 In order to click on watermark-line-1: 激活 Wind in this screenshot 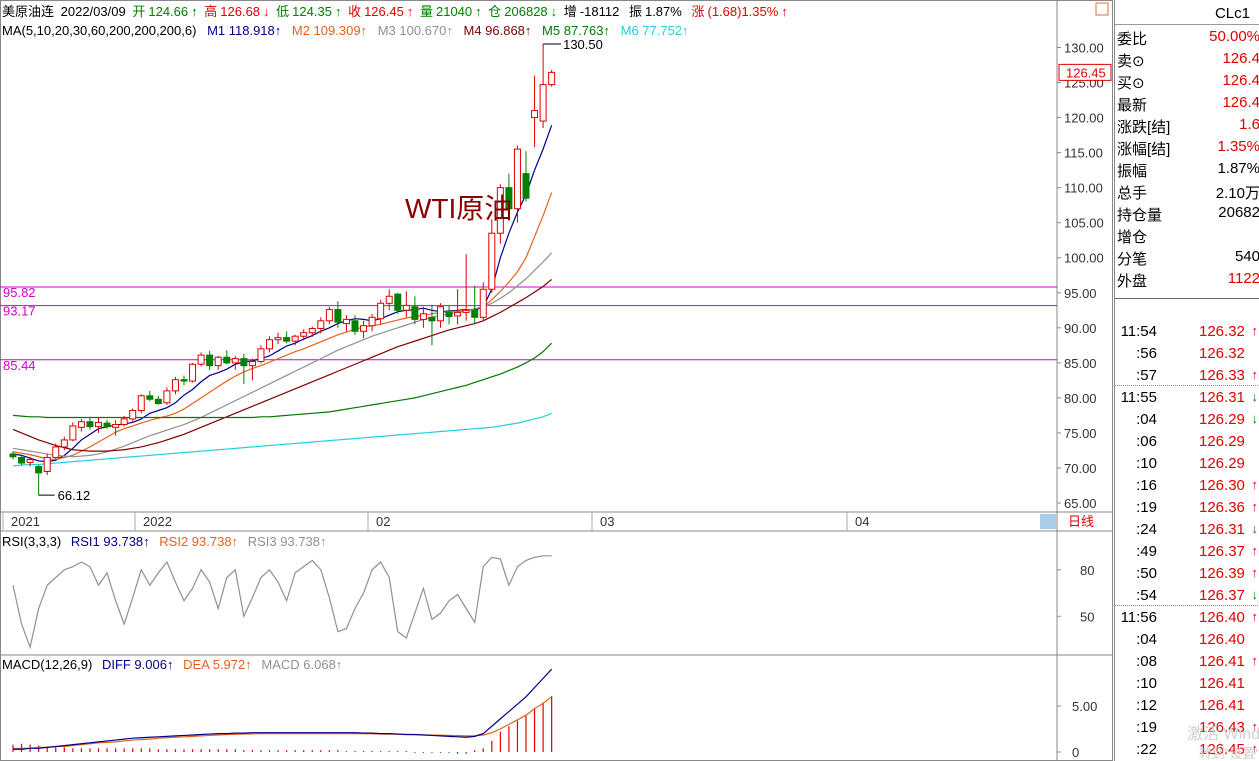, I will do `click(1223, 734)`.